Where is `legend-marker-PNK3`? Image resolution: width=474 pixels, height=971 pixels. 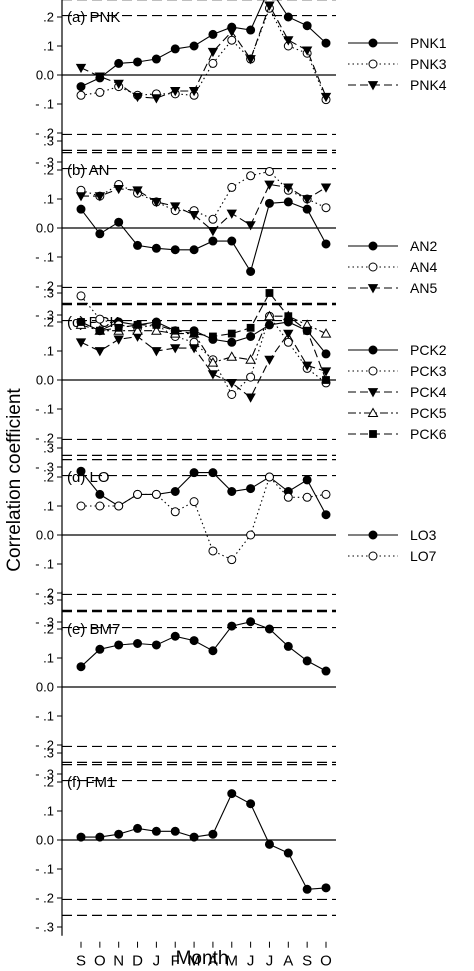 legend-marker-PNK3 is located at coordinates (373, 64).